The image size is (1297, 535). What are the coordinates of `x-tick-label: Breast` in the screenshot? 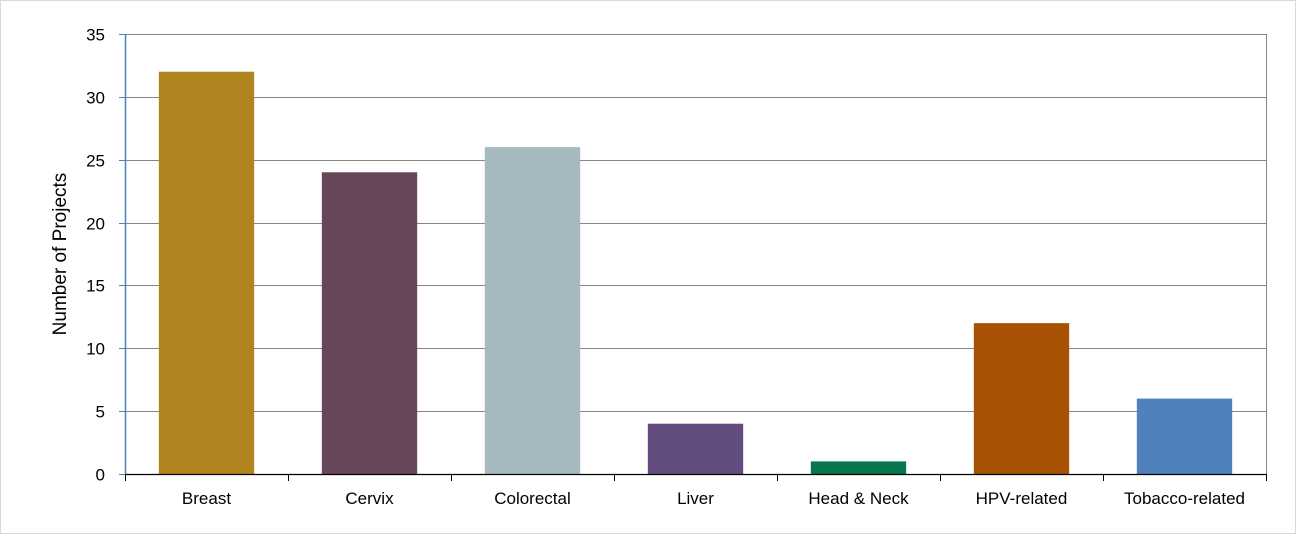 It's located at (206, 498).